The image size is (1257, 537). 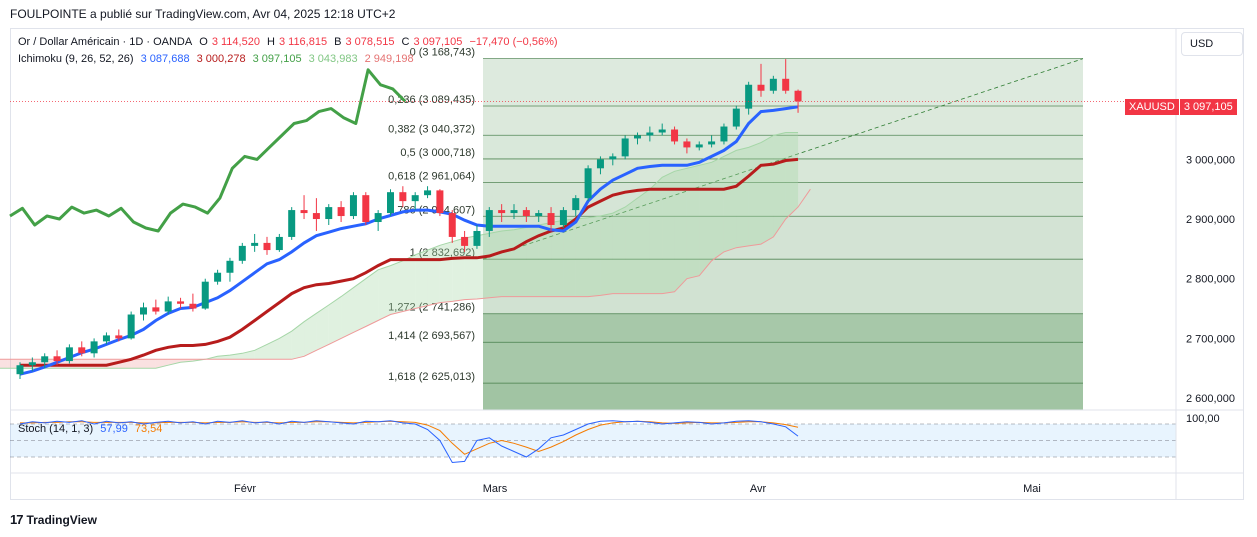 I want to click on high-value: 3 116,815, so click(x=303, y=42).